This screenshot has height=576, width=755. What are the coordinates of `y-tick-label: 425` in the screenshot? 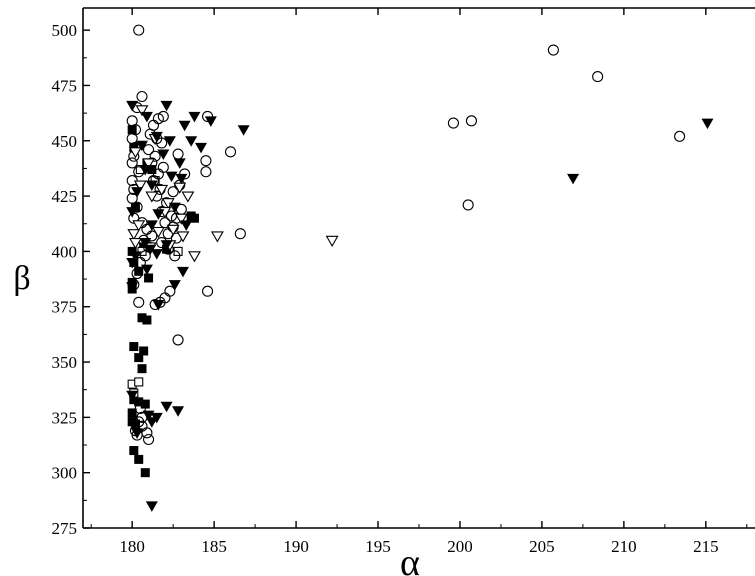 It's located at (65, 196).